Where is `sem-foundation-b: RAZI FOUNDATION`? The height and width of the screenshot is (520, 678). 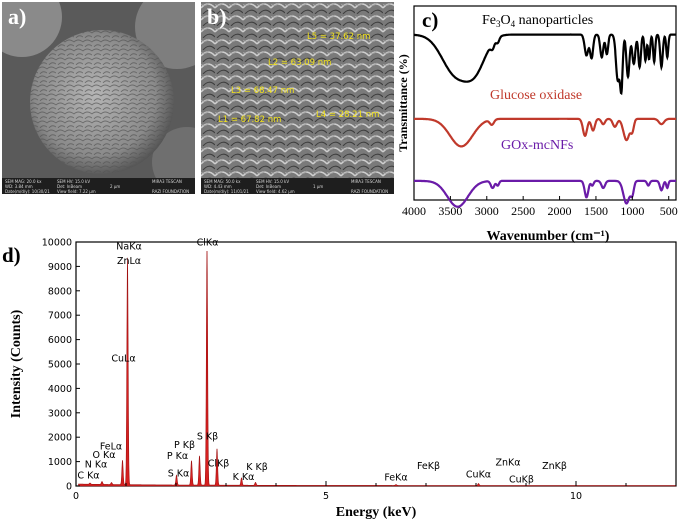 sem-foundation-b: RAZI FOUNDATION is located at coordinates (370, 191).